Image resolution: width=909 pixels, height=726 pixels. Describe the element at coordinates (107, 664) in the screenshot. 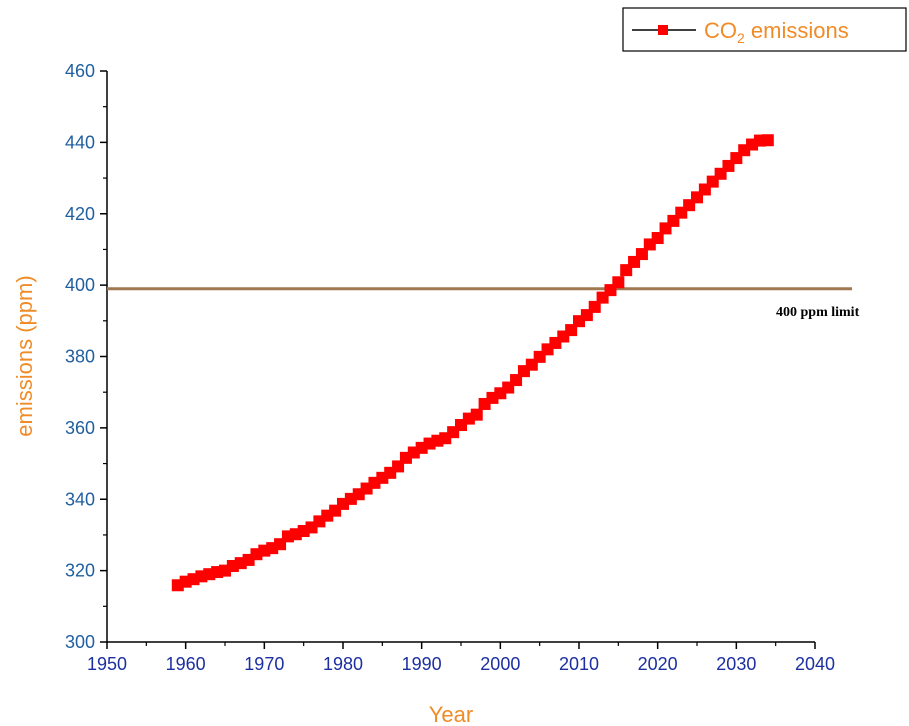

I see `x-tick-label: 1950` at that location.